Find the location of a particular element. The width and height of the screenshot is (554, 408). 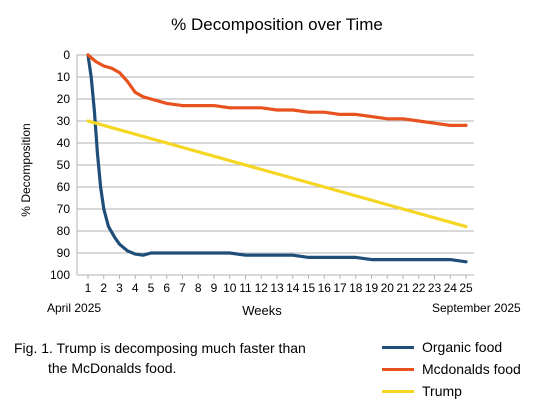

chart-legend: Organic food Mcdonalds food Trump is located at coordinates (467, 369).